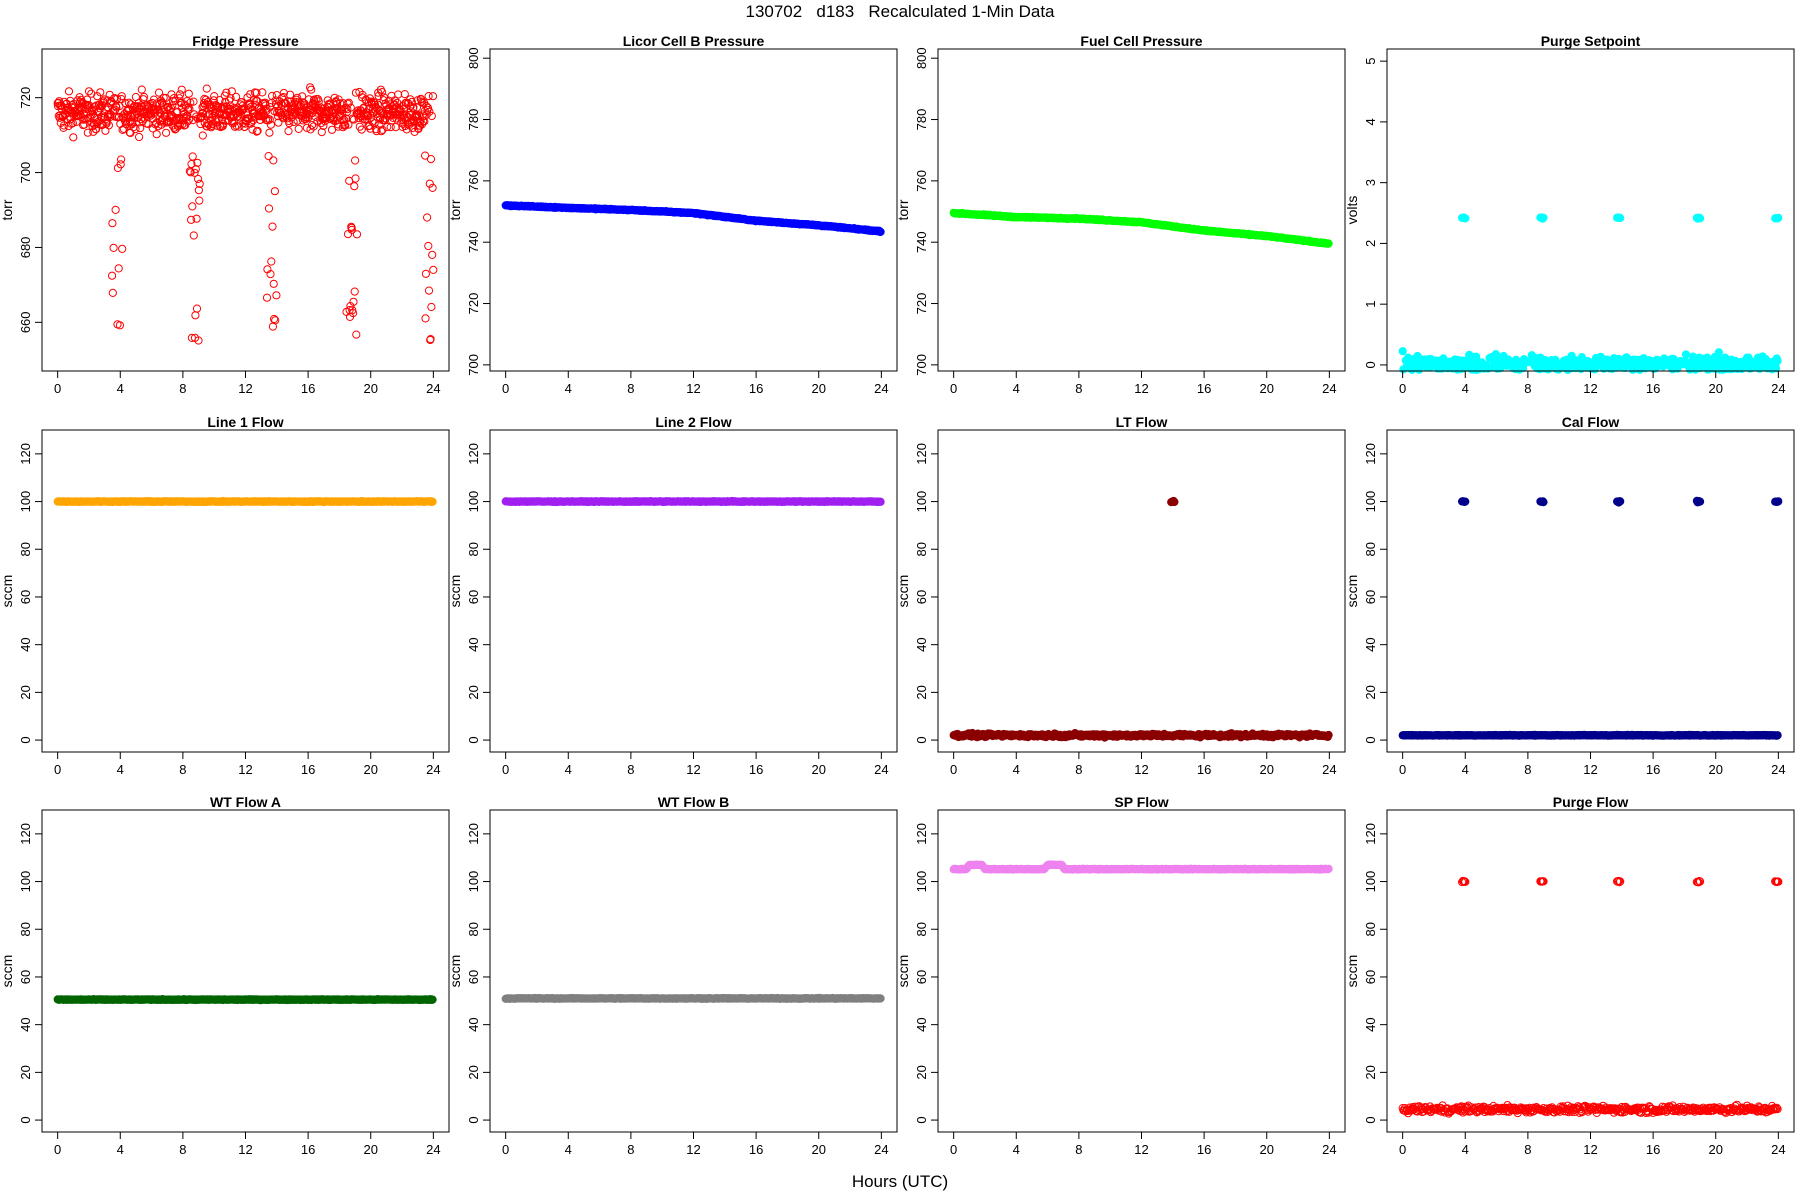  Describe the element at coordinates (1370, 243) in the screenshot. I see `y-tick-label: 2` at that location.